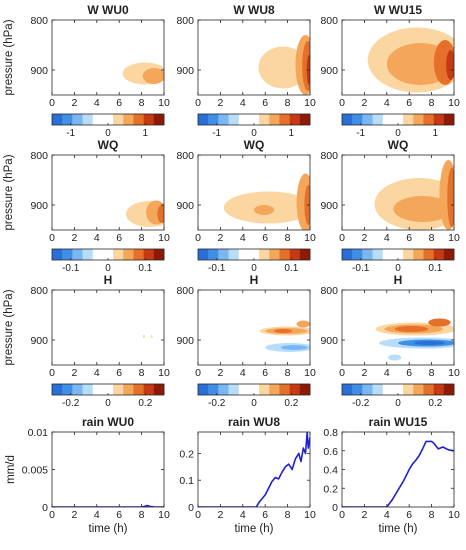 This screenshot has height=550, width=466. I want to click on y-tick-label: 0.6, so click(330, 452).